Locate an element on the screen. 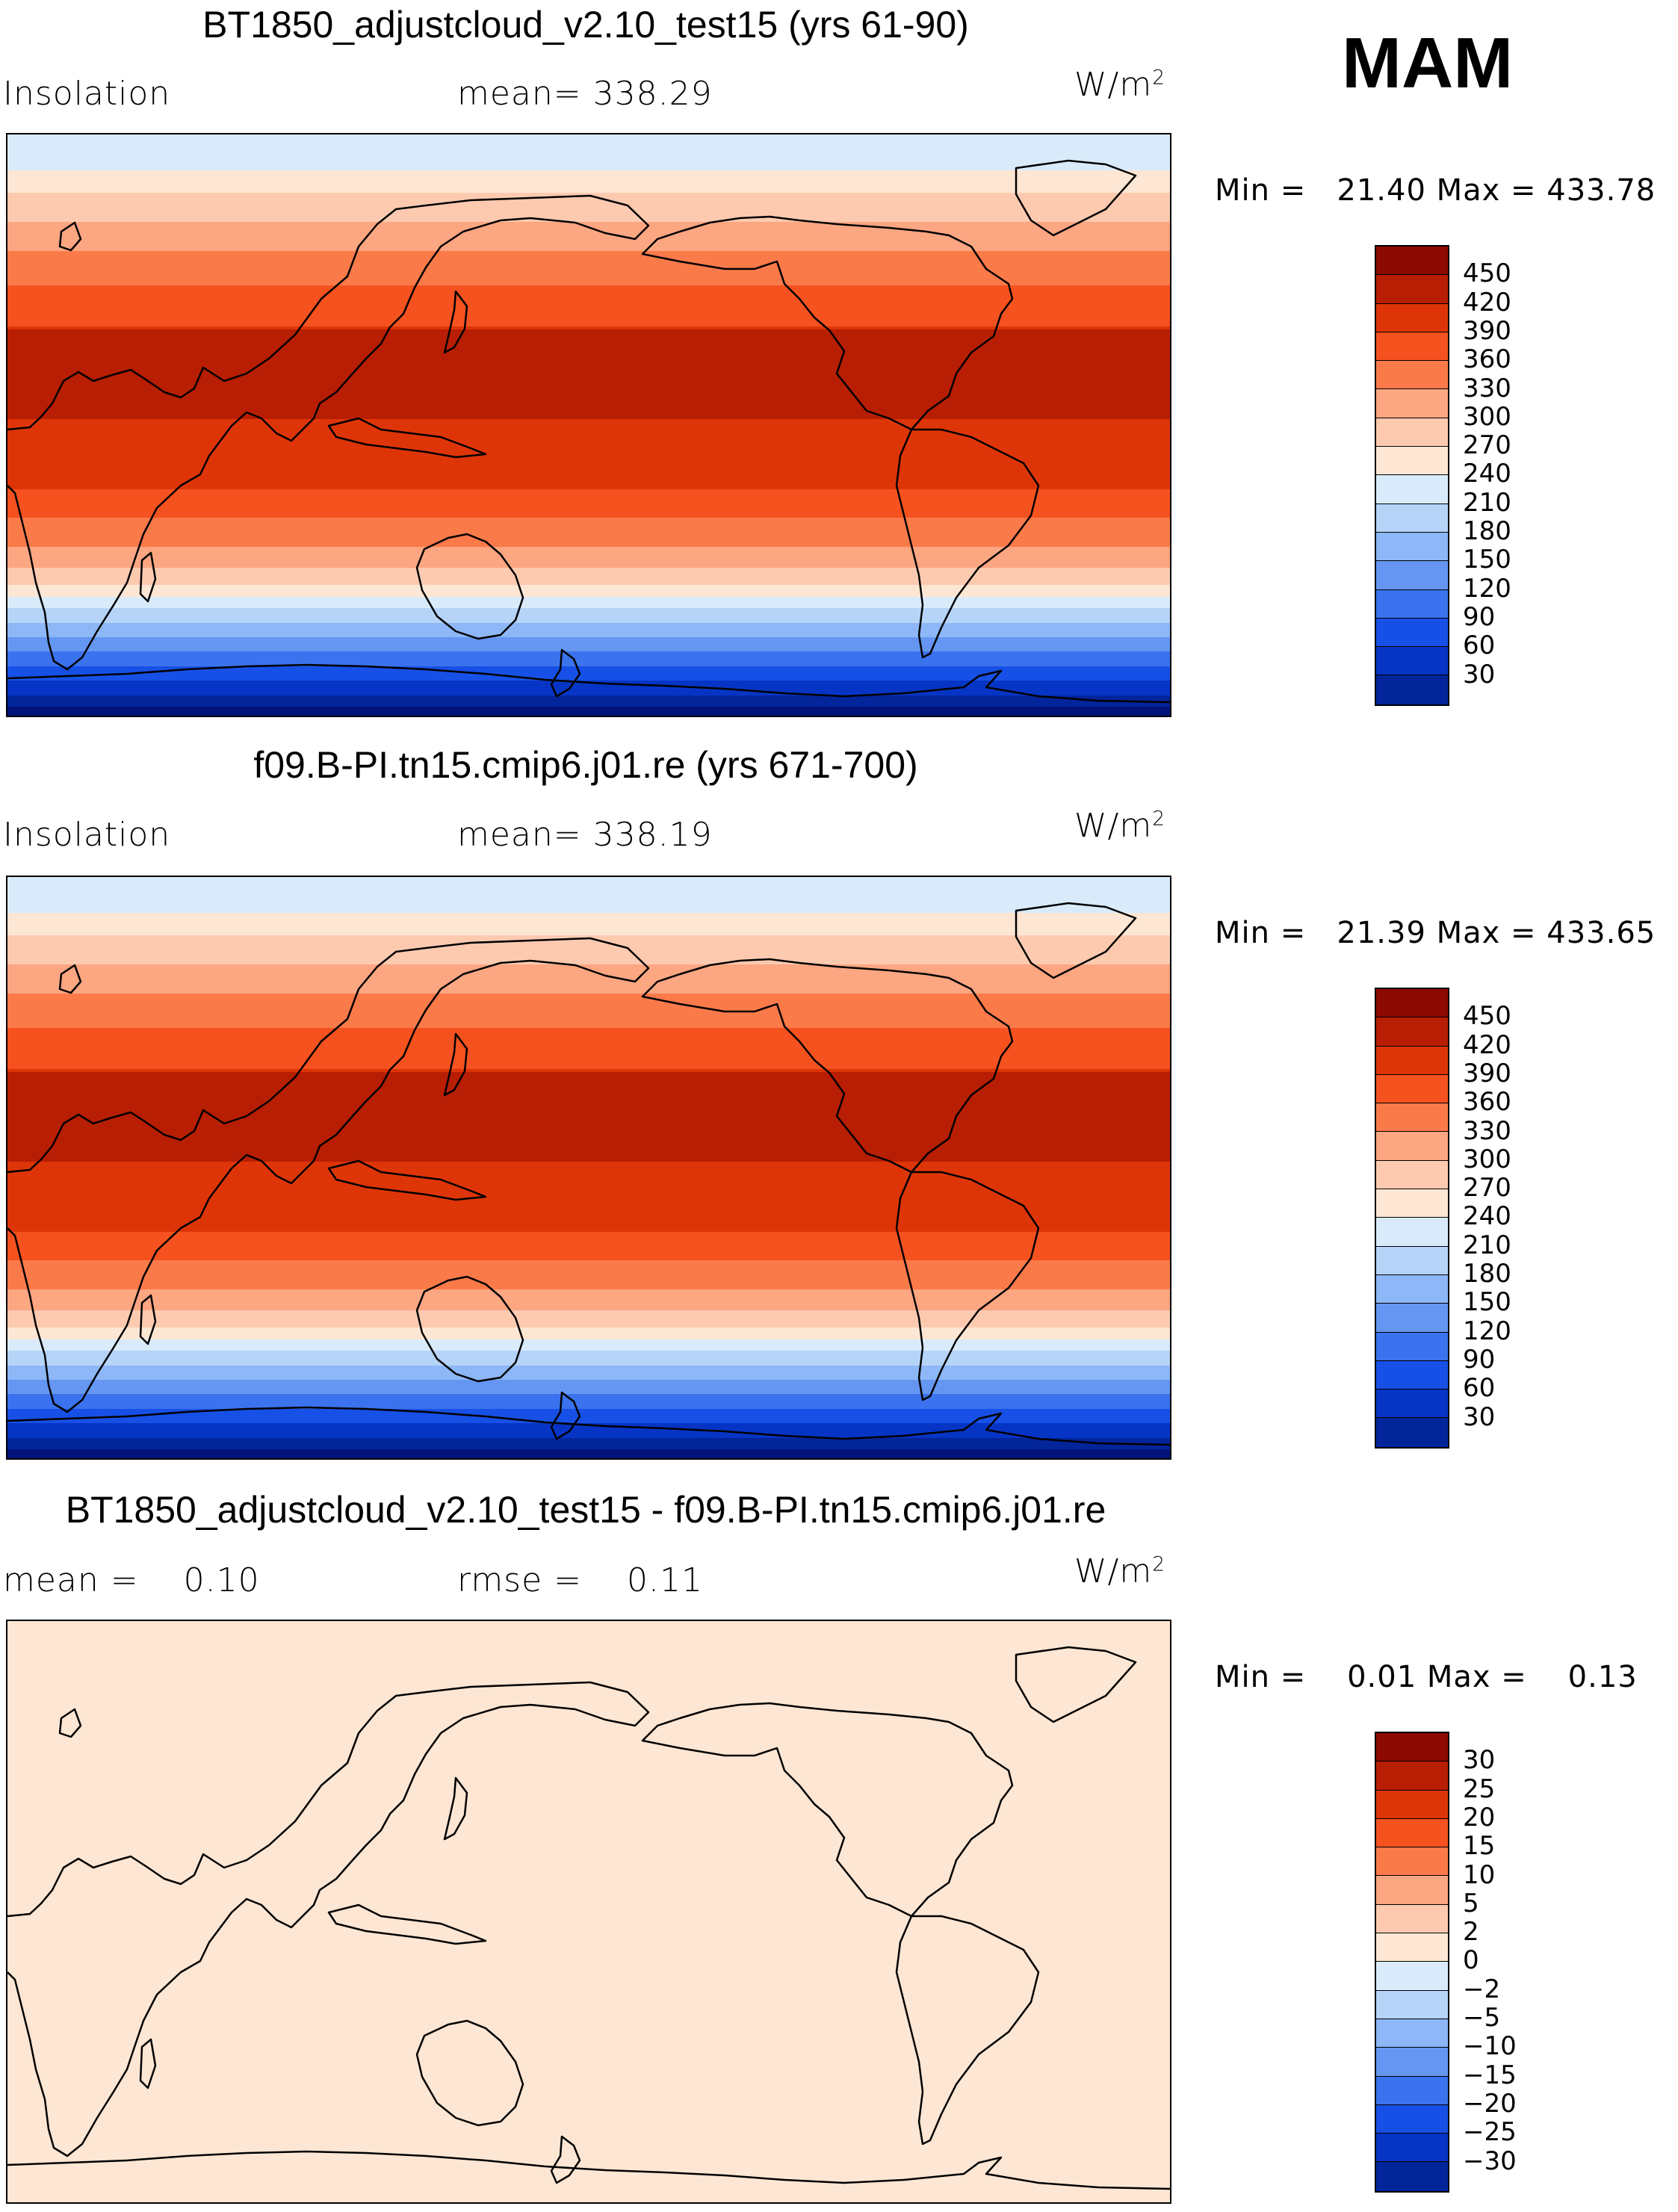 Image resolution: width=1678 pixels, height=2212 pixels. colorbar-tick-label: 390 is located at coordinates (1487, 1073).